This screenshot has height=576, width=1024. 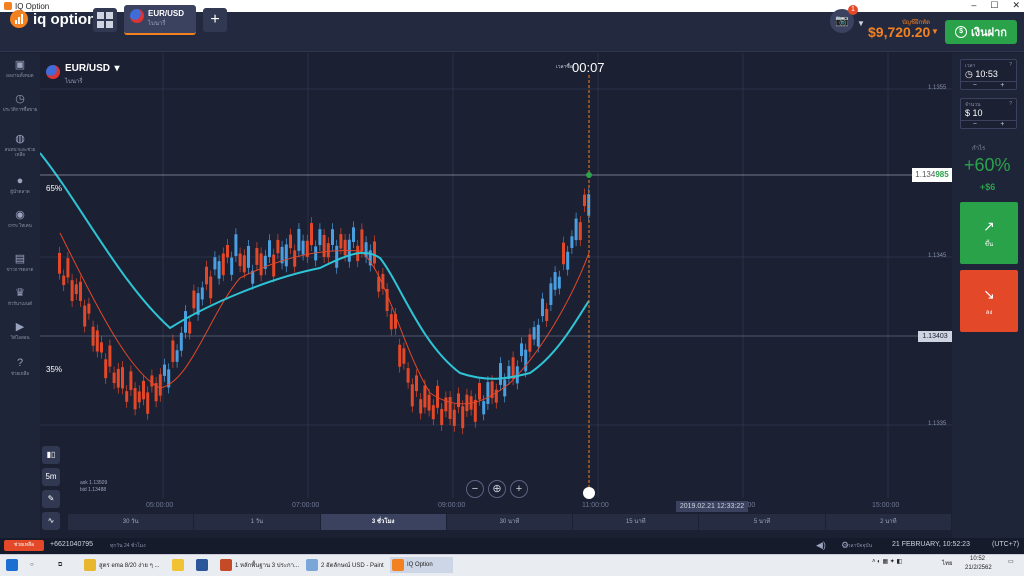 I want to click on timeframe-5m: 5 นาที, so click(x=762, y=522).